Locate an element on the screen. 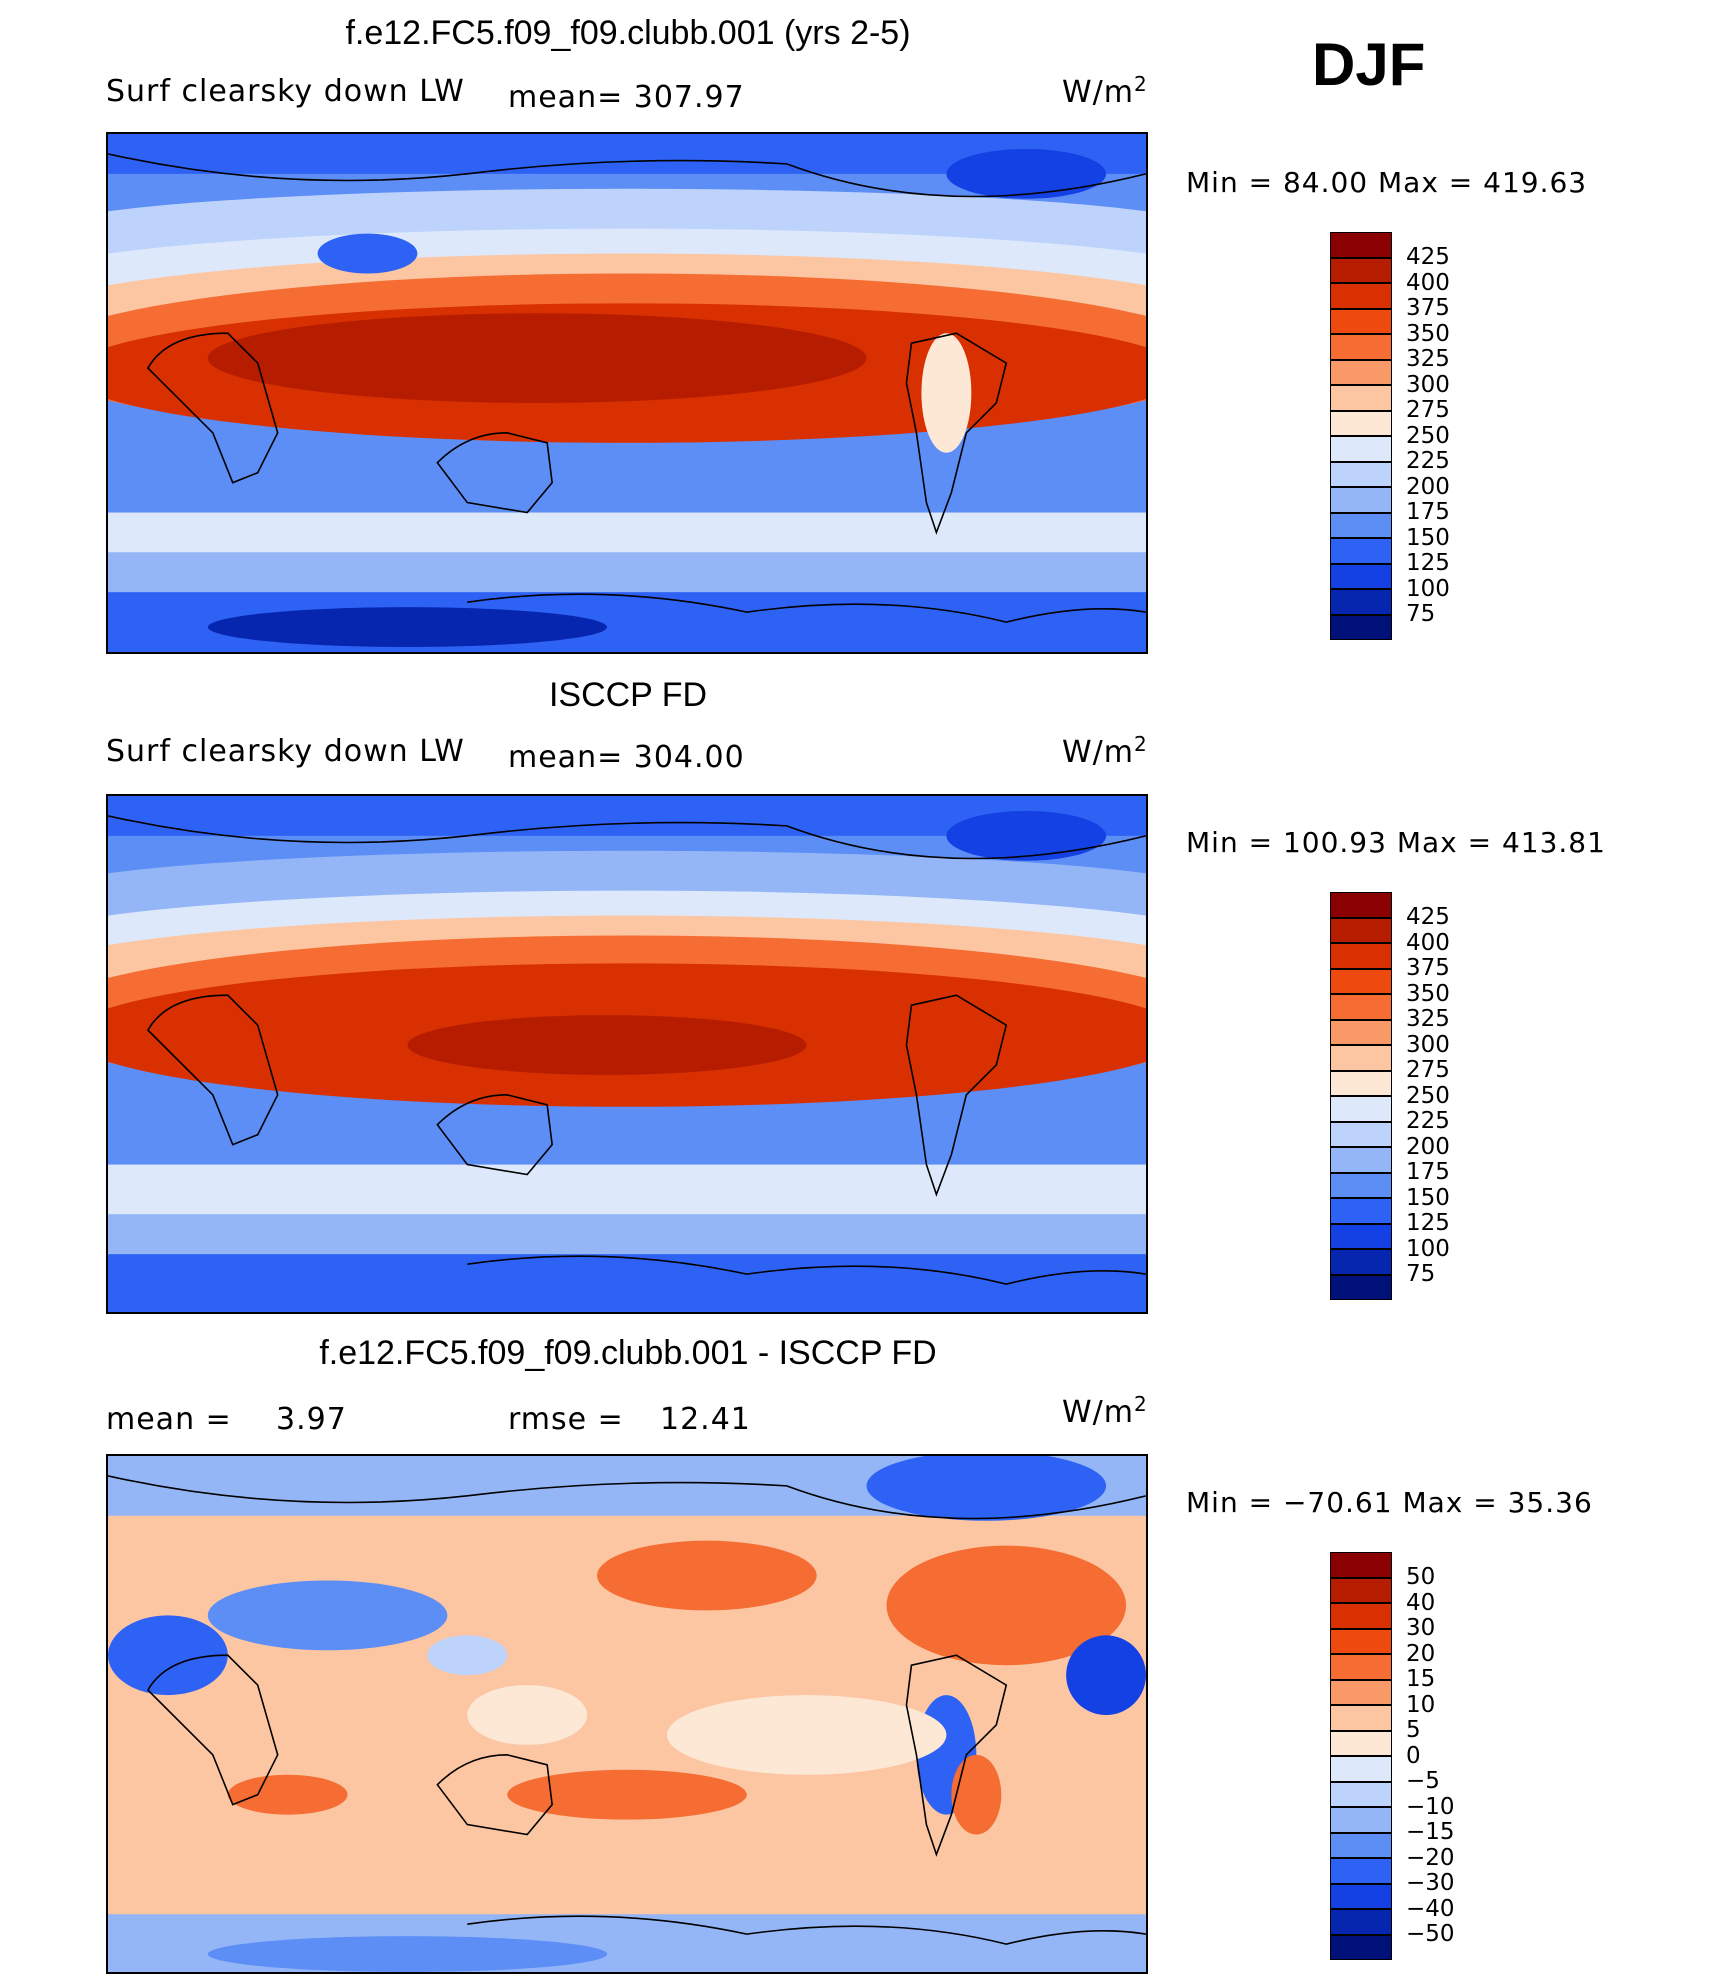  colorbar-tick-label: 250 is located at coordinates (1428, 435).